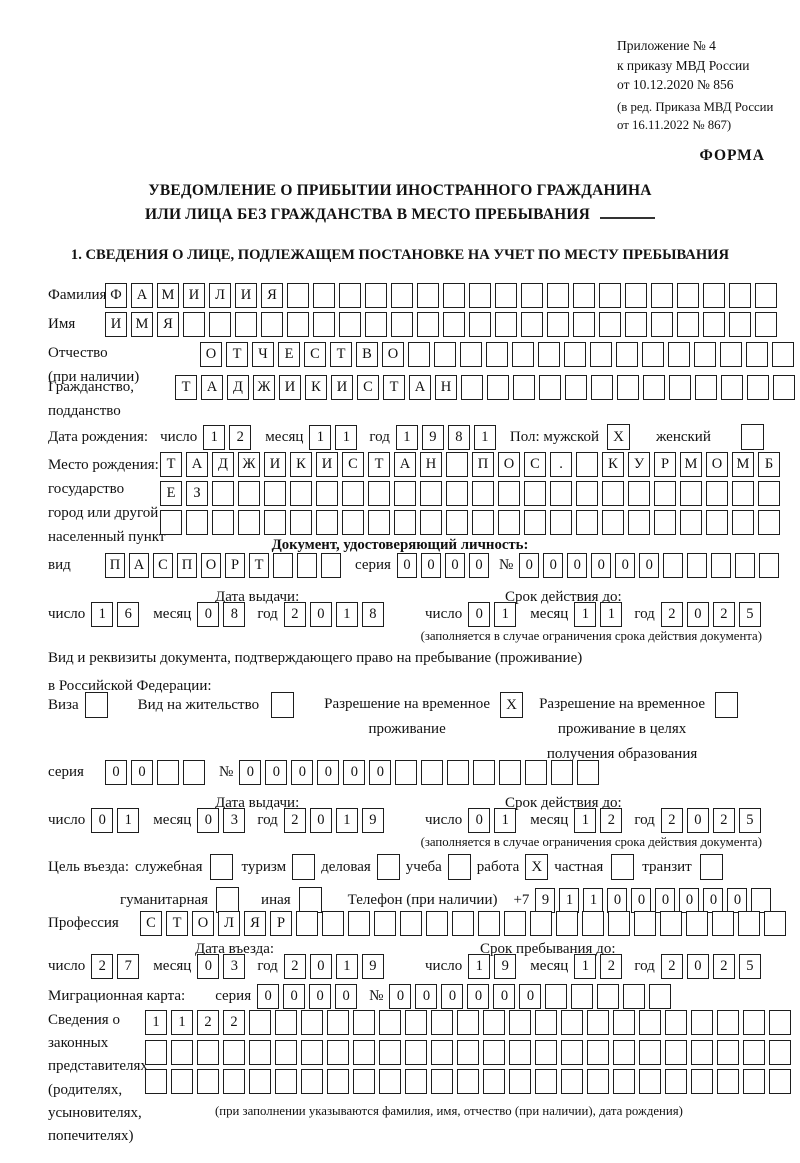 The image size is (800, 1163). Describe the element at coordinates (197, 493) in the screenshot. I see `char-cell: З` at that location.